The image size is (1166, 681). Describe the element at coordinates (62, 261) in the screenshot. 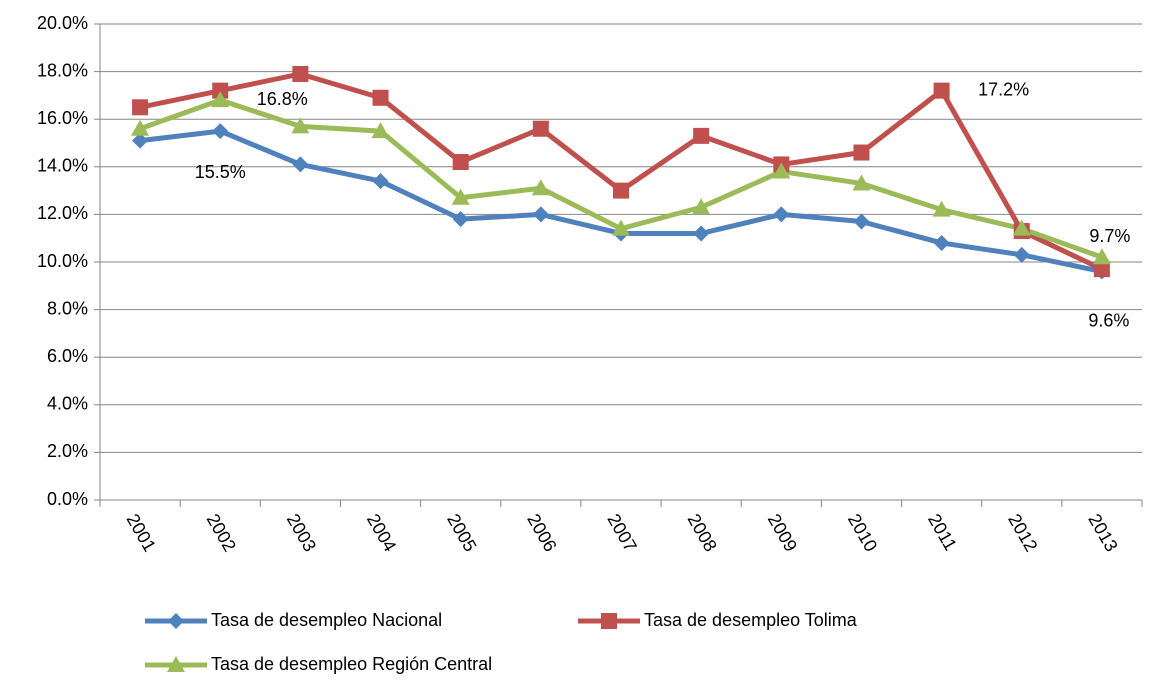

I see `y-tick-label: 10.0%` at that location.